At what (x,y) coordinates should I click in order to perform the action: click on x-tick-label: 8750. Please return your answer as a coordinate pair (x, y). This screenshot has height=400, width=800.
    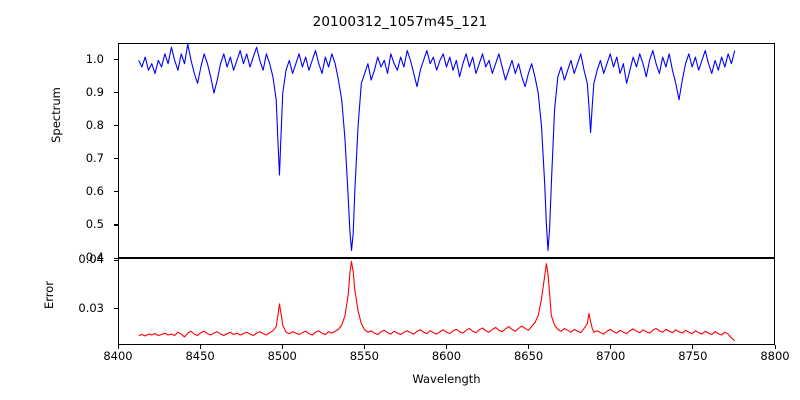
    Looking at the image, I should click on (693, 356).